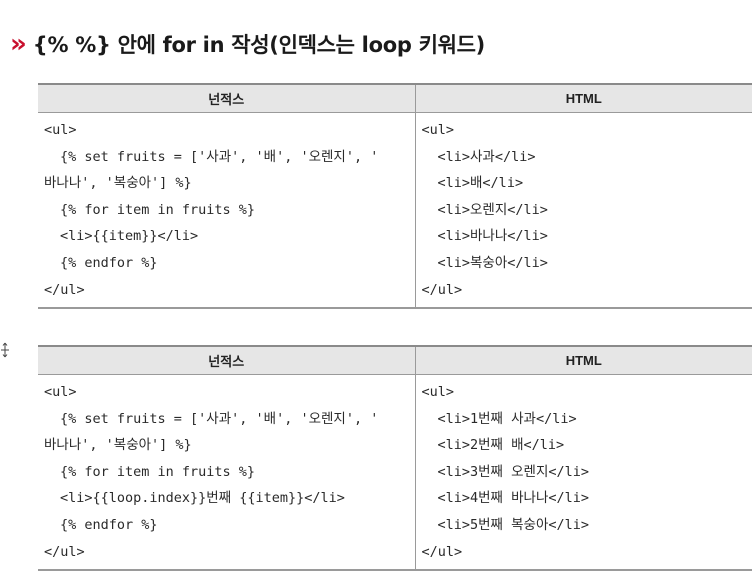 The width and height of the screenshot is (752, 572). Describe the element at coordinates (501, 445) in the screenshot. I see `code-line: <li>2번째 배</li>` at that location.